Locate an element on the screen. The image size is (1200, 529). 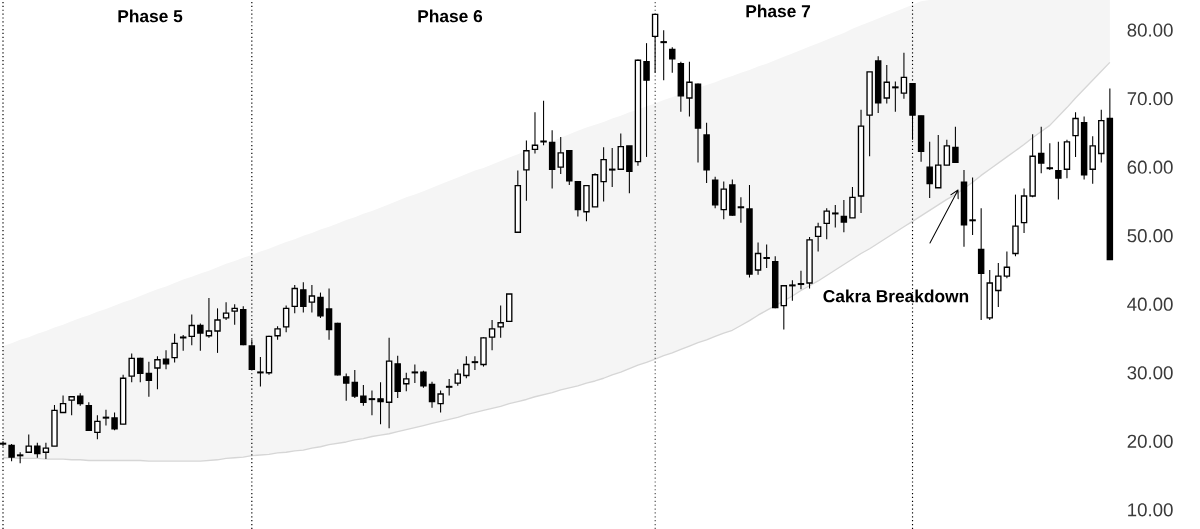
annotation: Phase 5 is located at coordinates (150, 16).